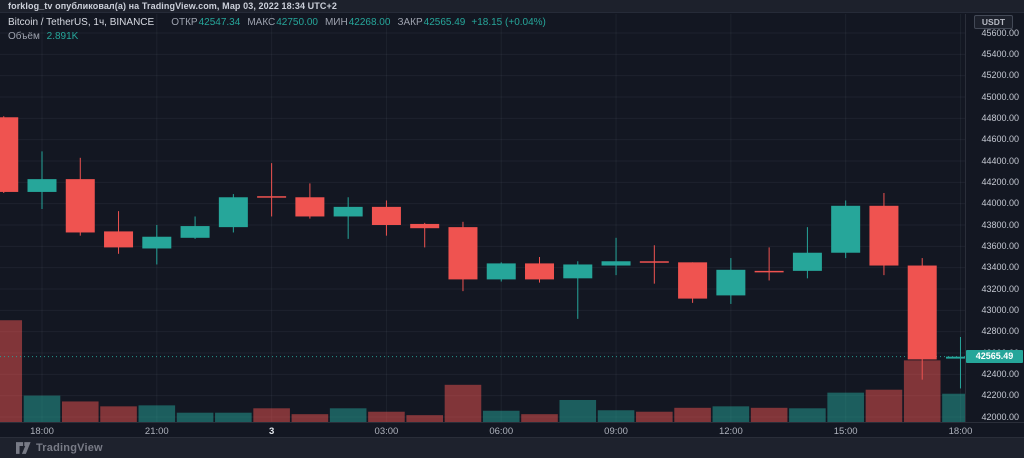 This screenshot has width=1024, height=458. I want to click on price-tick-label: 45600.00, so click(1000, 32).